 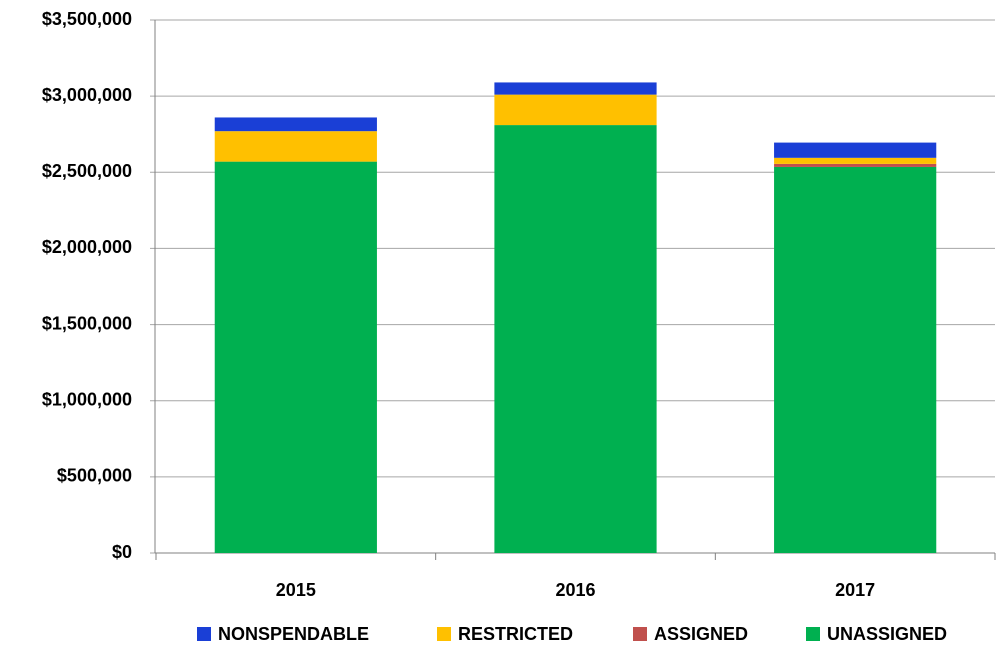 I want to click on y-tick-label: $1,500,000, so click(x=87, y=323).